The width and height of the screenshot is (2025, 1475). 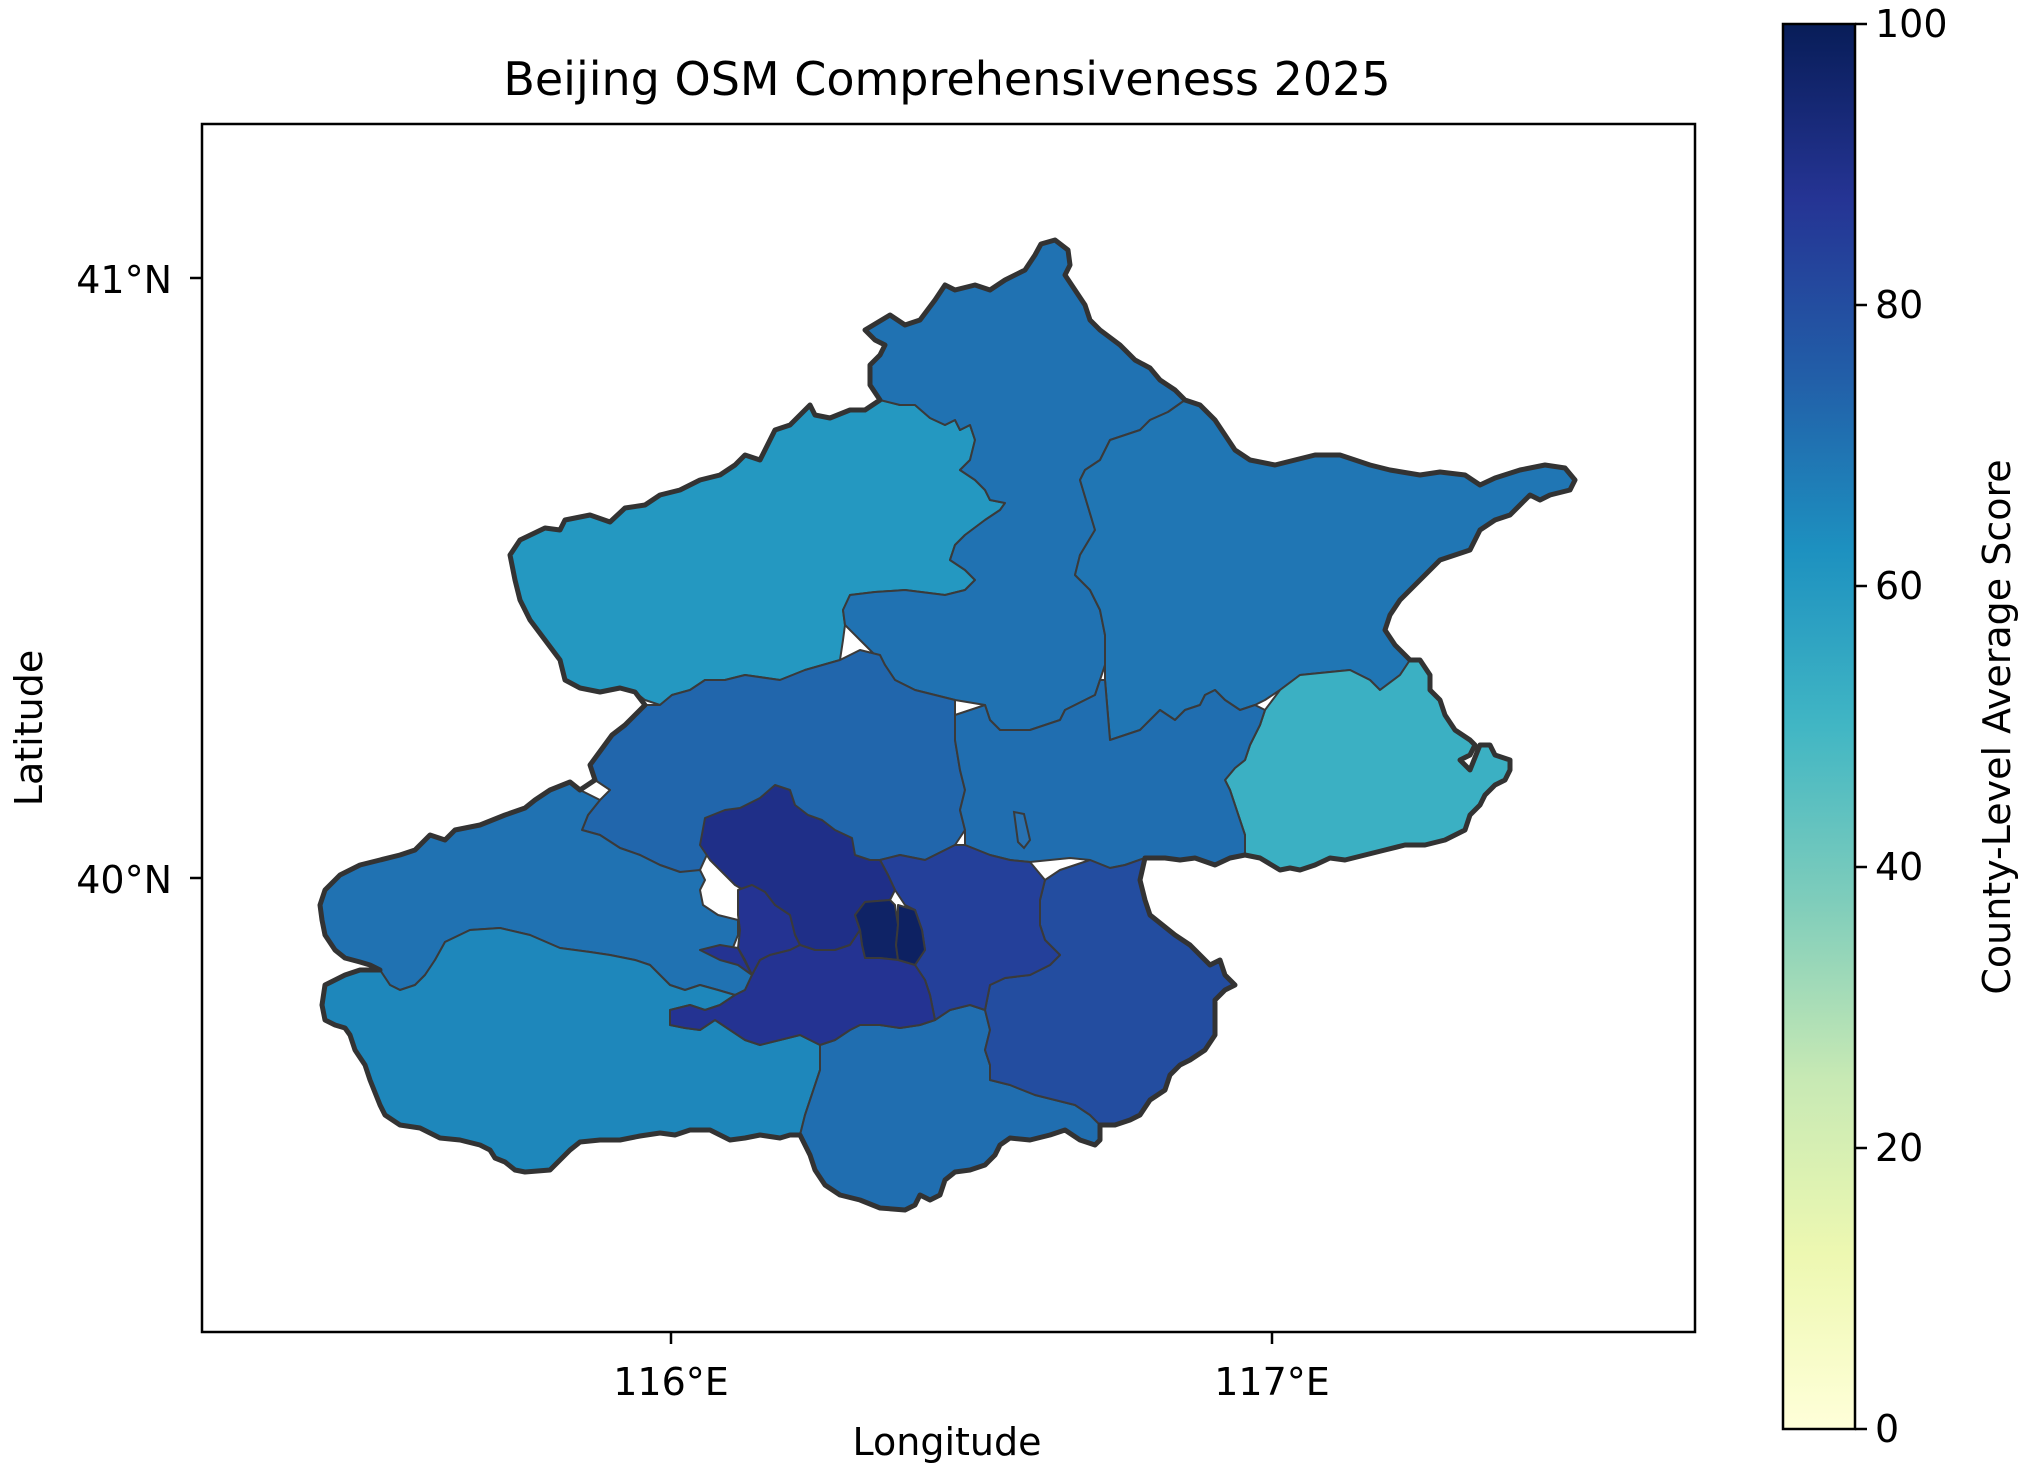 I want to click on colorbar-tick-label: 40, so click(x=1899, y=867).